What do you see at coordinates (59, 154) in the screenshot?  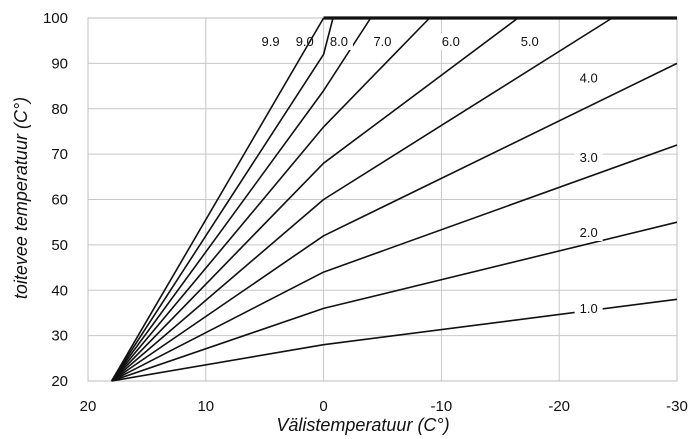 I see `y-tick-label: 70` at bounding box center [59, 154].